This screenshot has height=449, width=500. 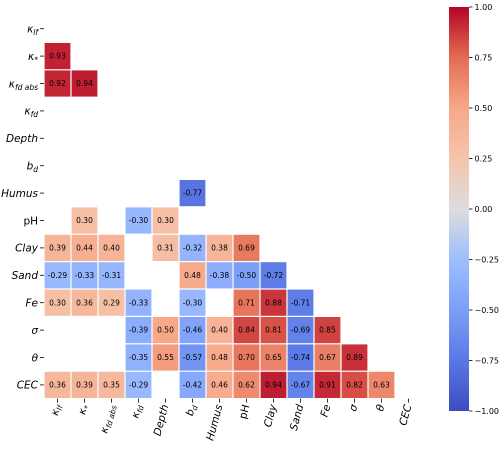 What do you see at coordinates (57, 248) in the screenshot?
I see `cell-value-label: 0.39` at bounding box center [57, 248].